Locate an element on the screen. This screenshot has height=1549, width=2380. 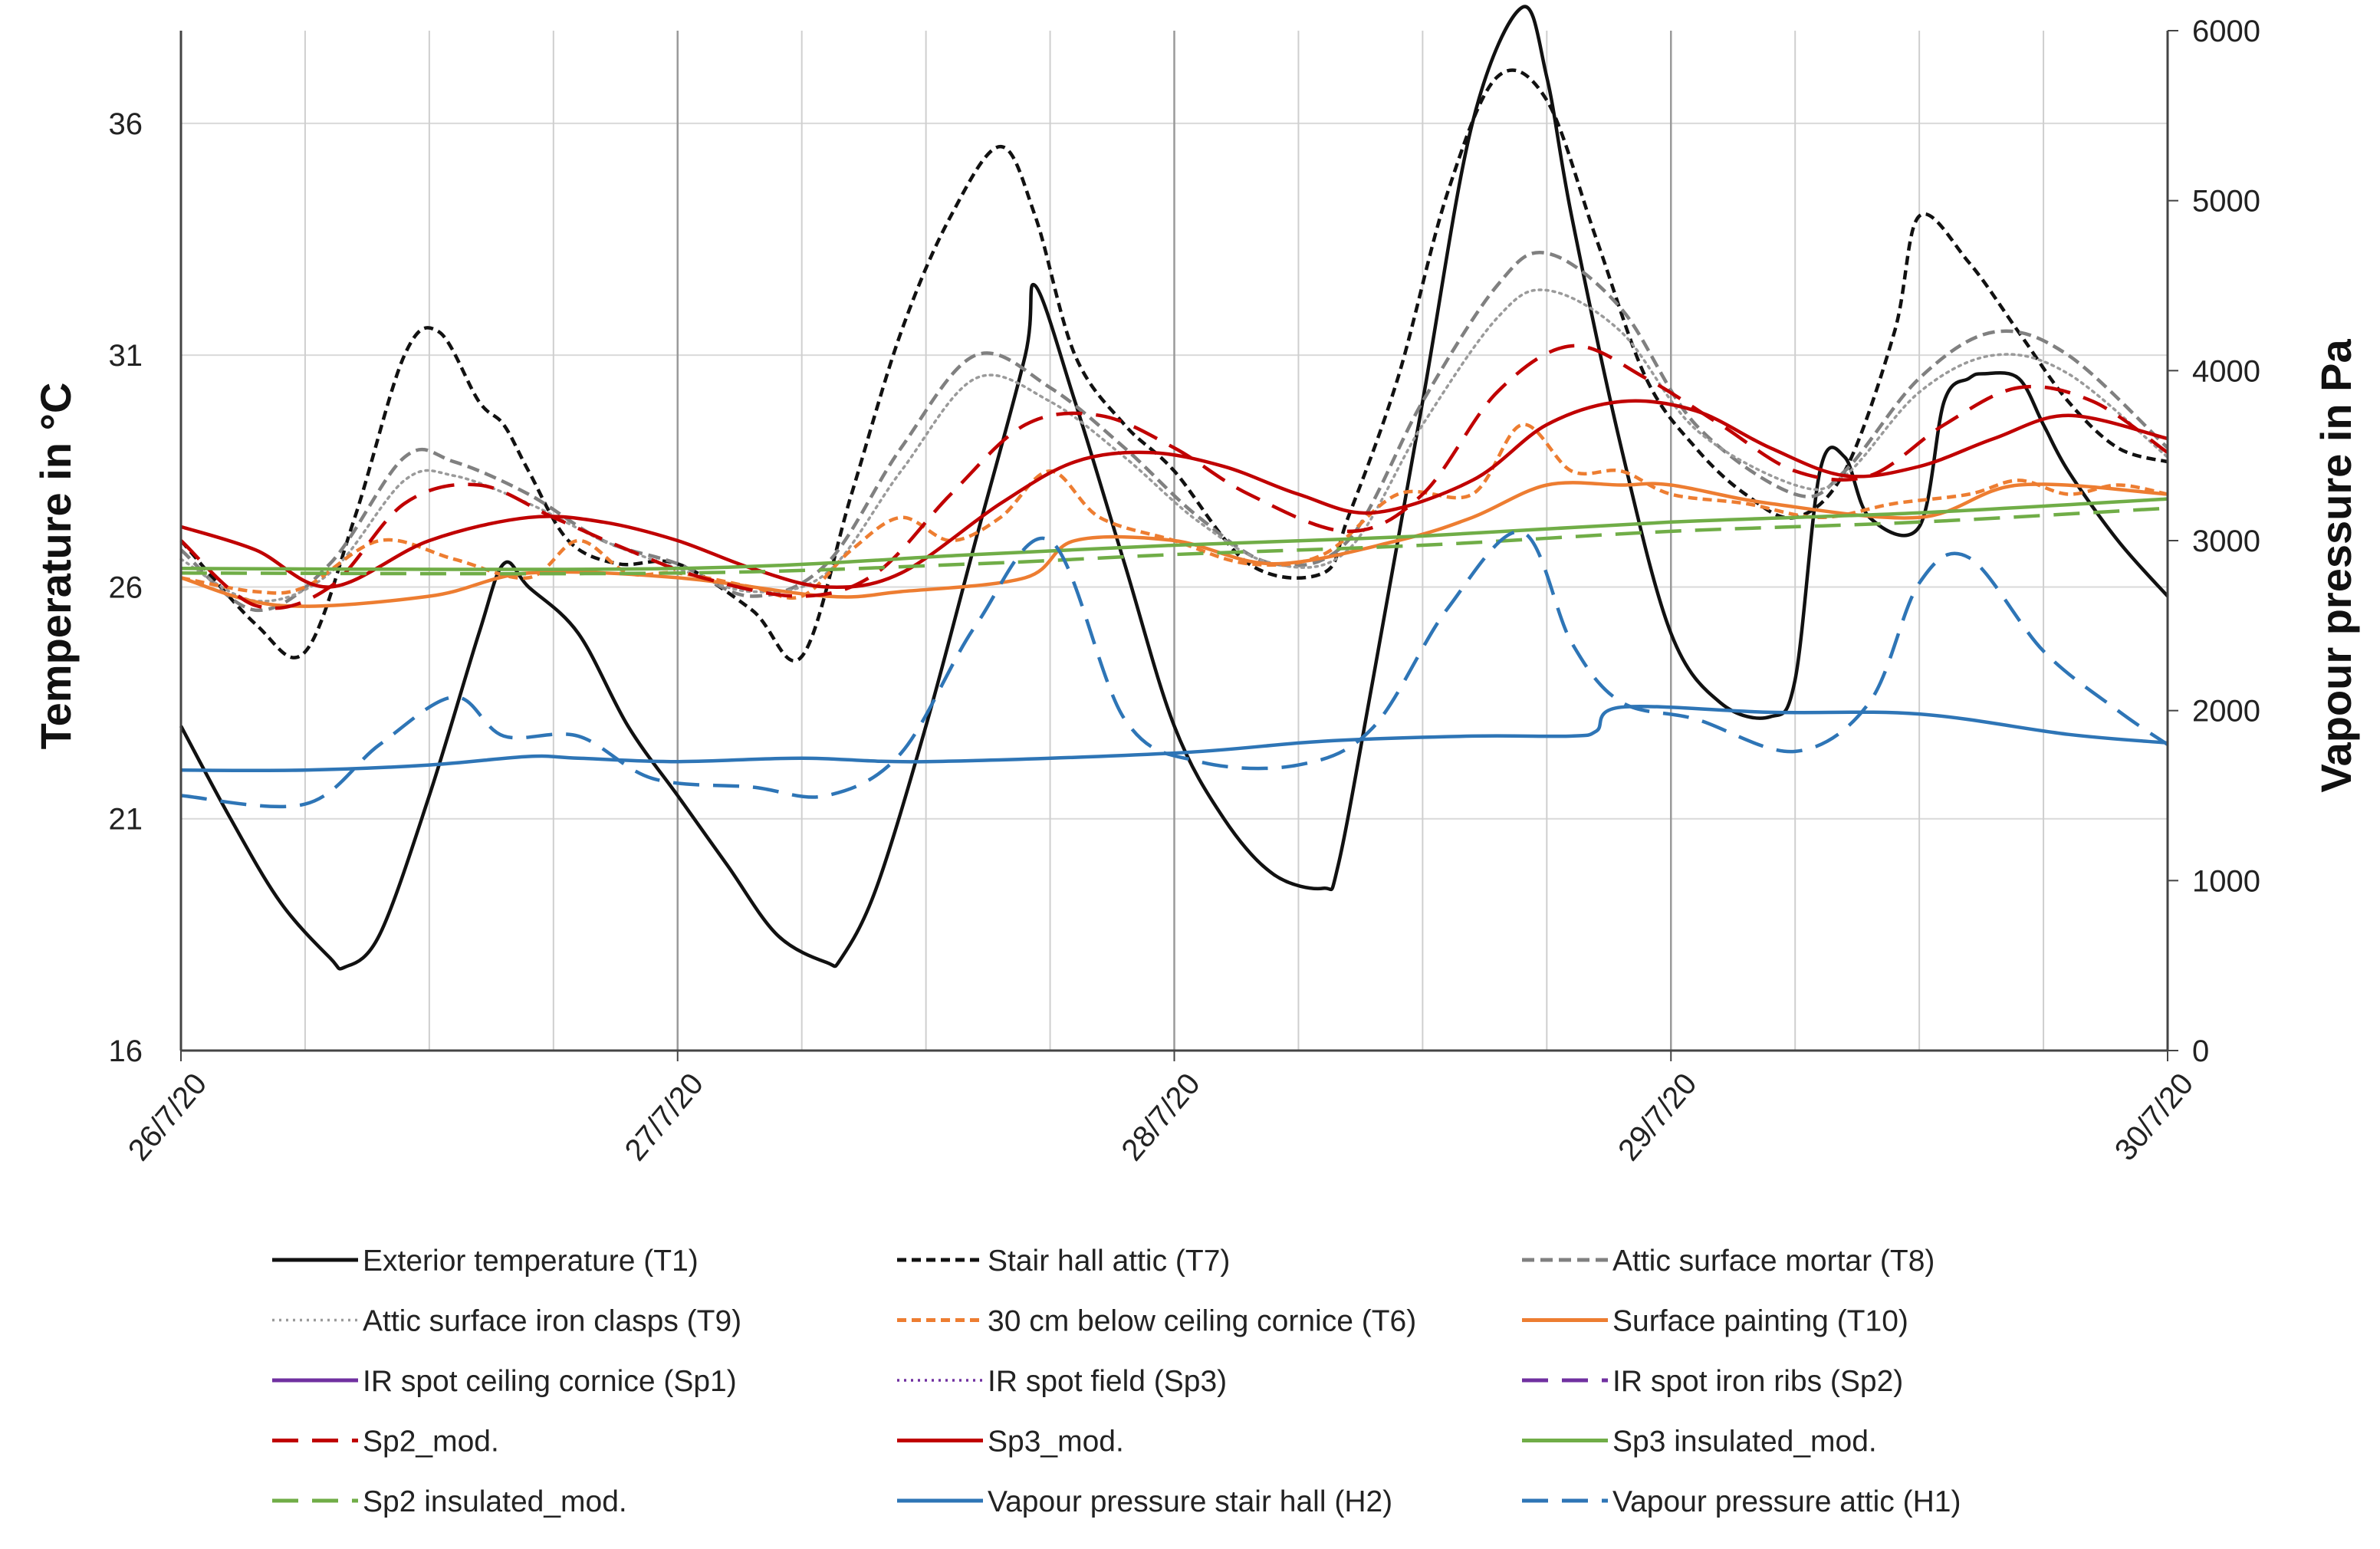
left-tick-label: 21 is located at coordinates (126, 820).